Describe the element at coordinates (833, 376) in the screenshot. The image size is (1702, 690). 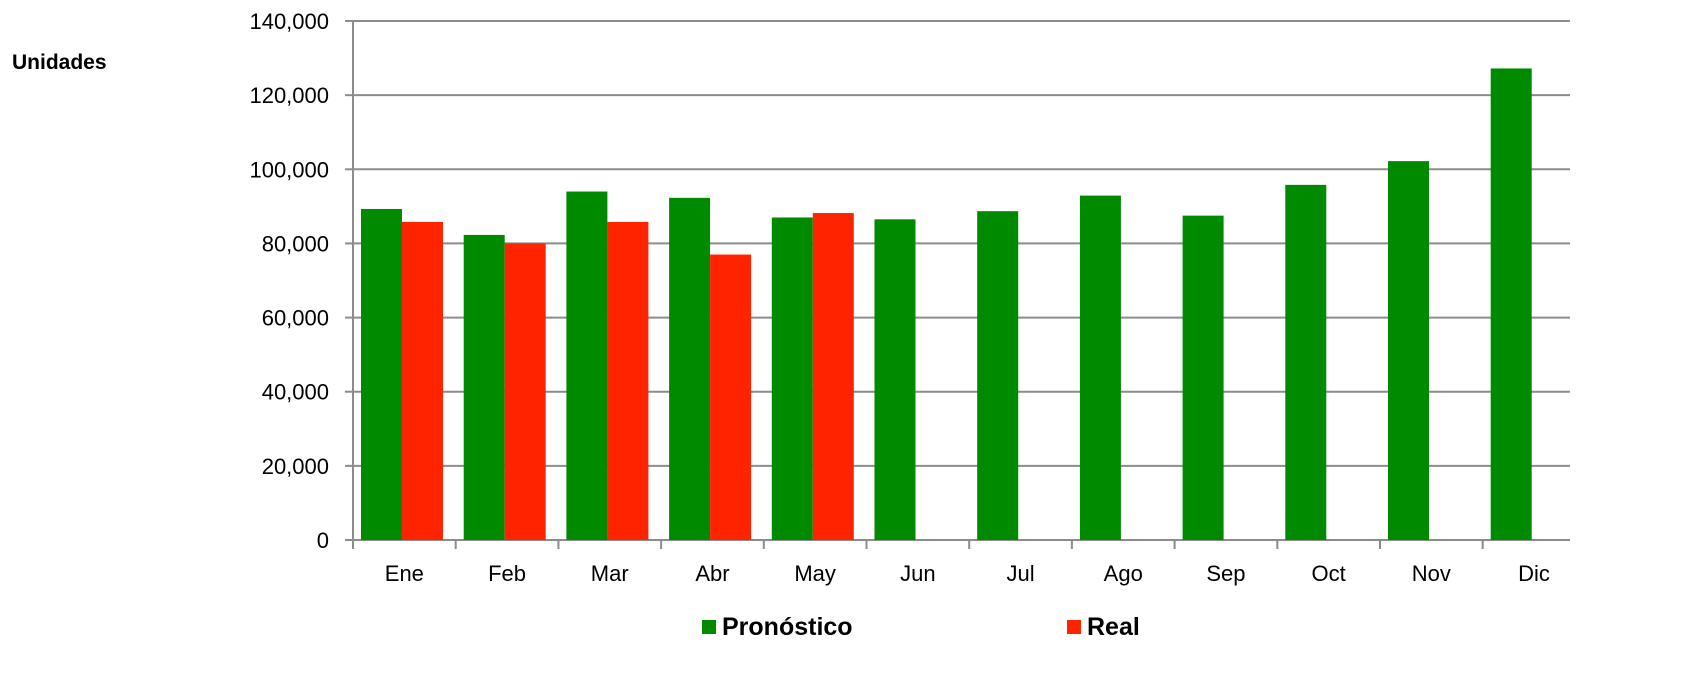
I see `bar-real-may` at that location.